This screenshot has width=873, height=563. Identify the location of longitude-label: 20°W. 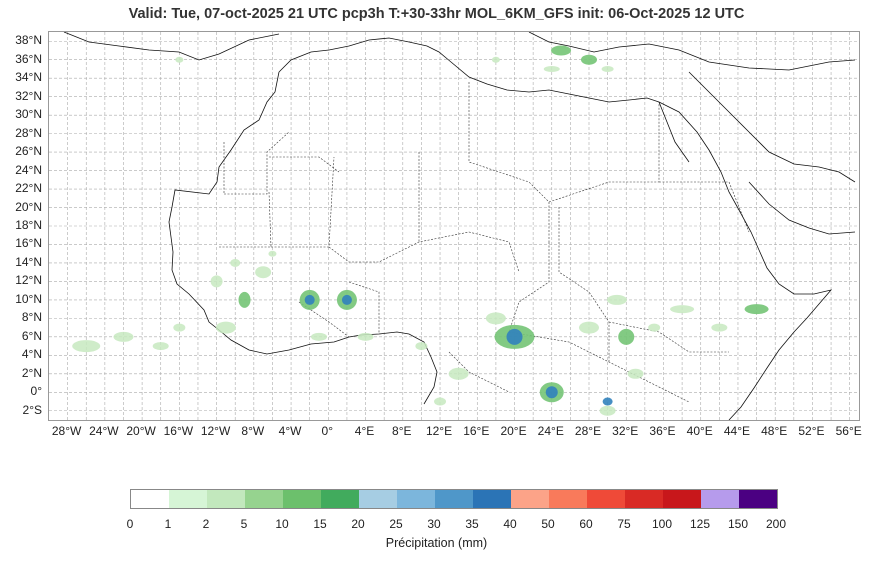
(141, 431).